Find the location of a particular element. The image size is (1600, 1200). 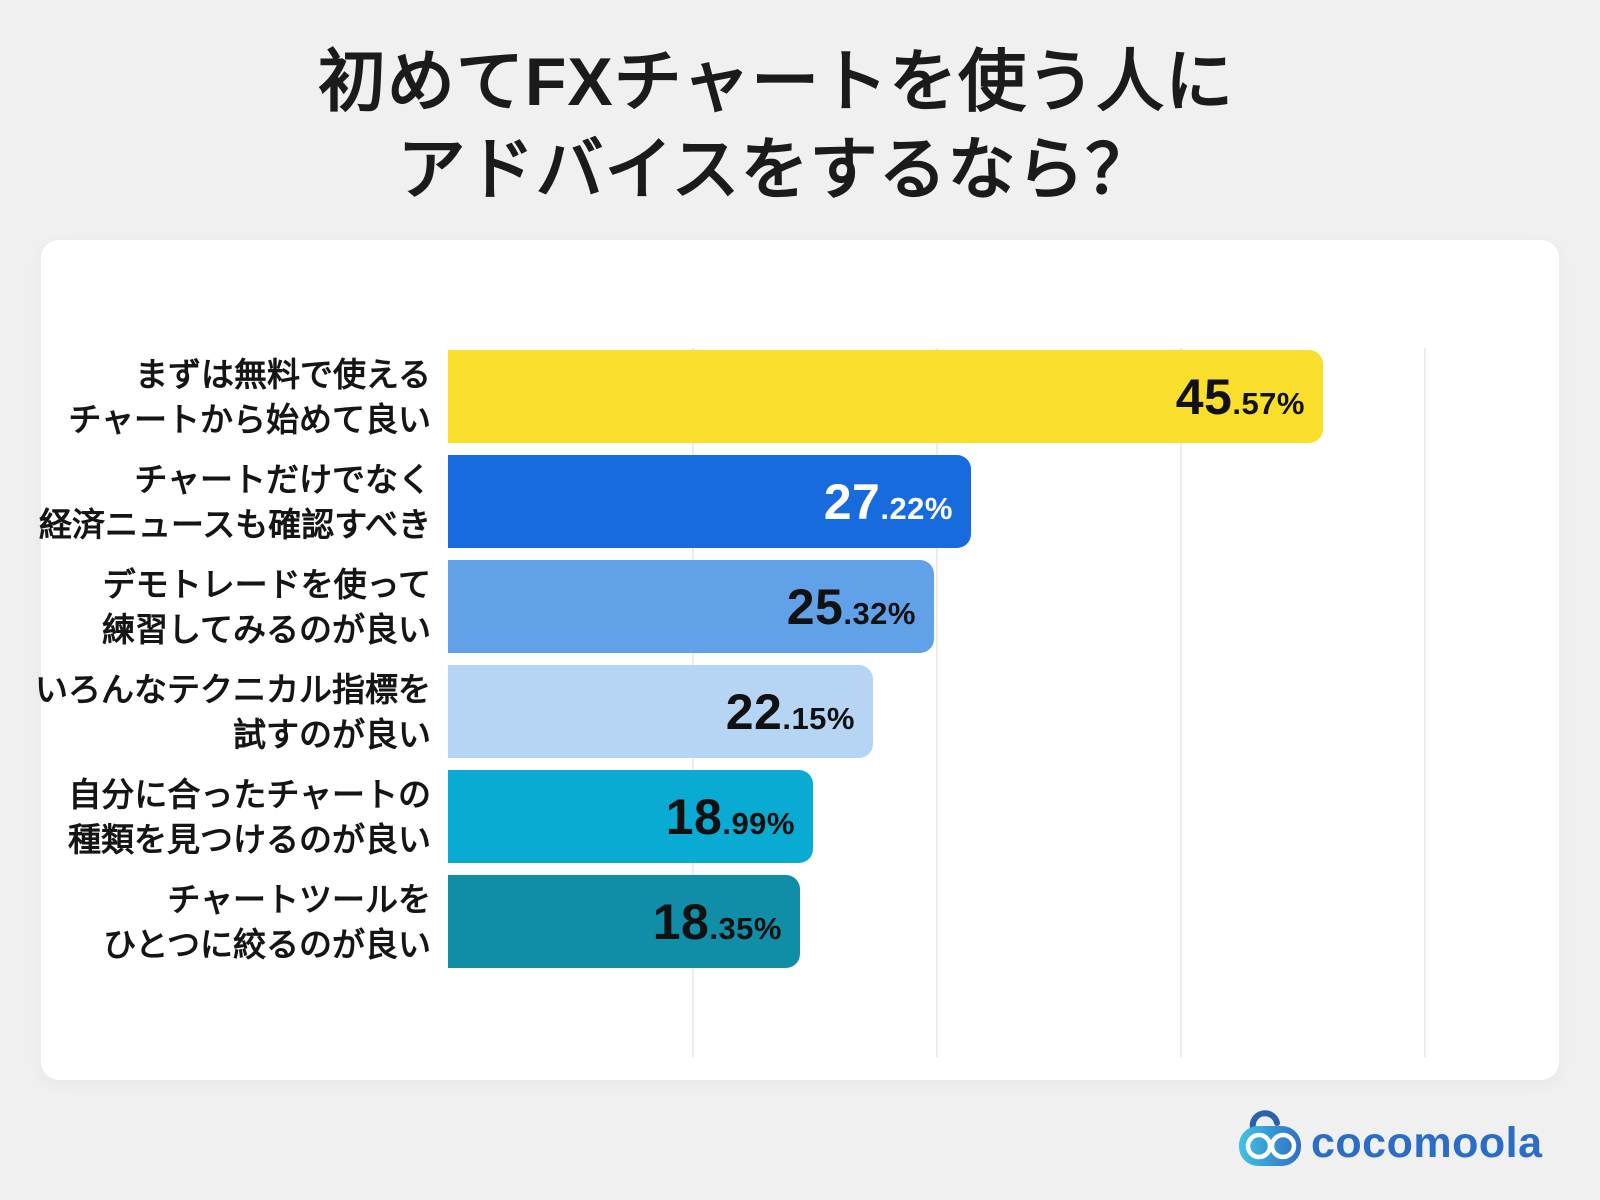

page-title-line-2: アドバイスをするなら？ is located at coordinates (776, 170).